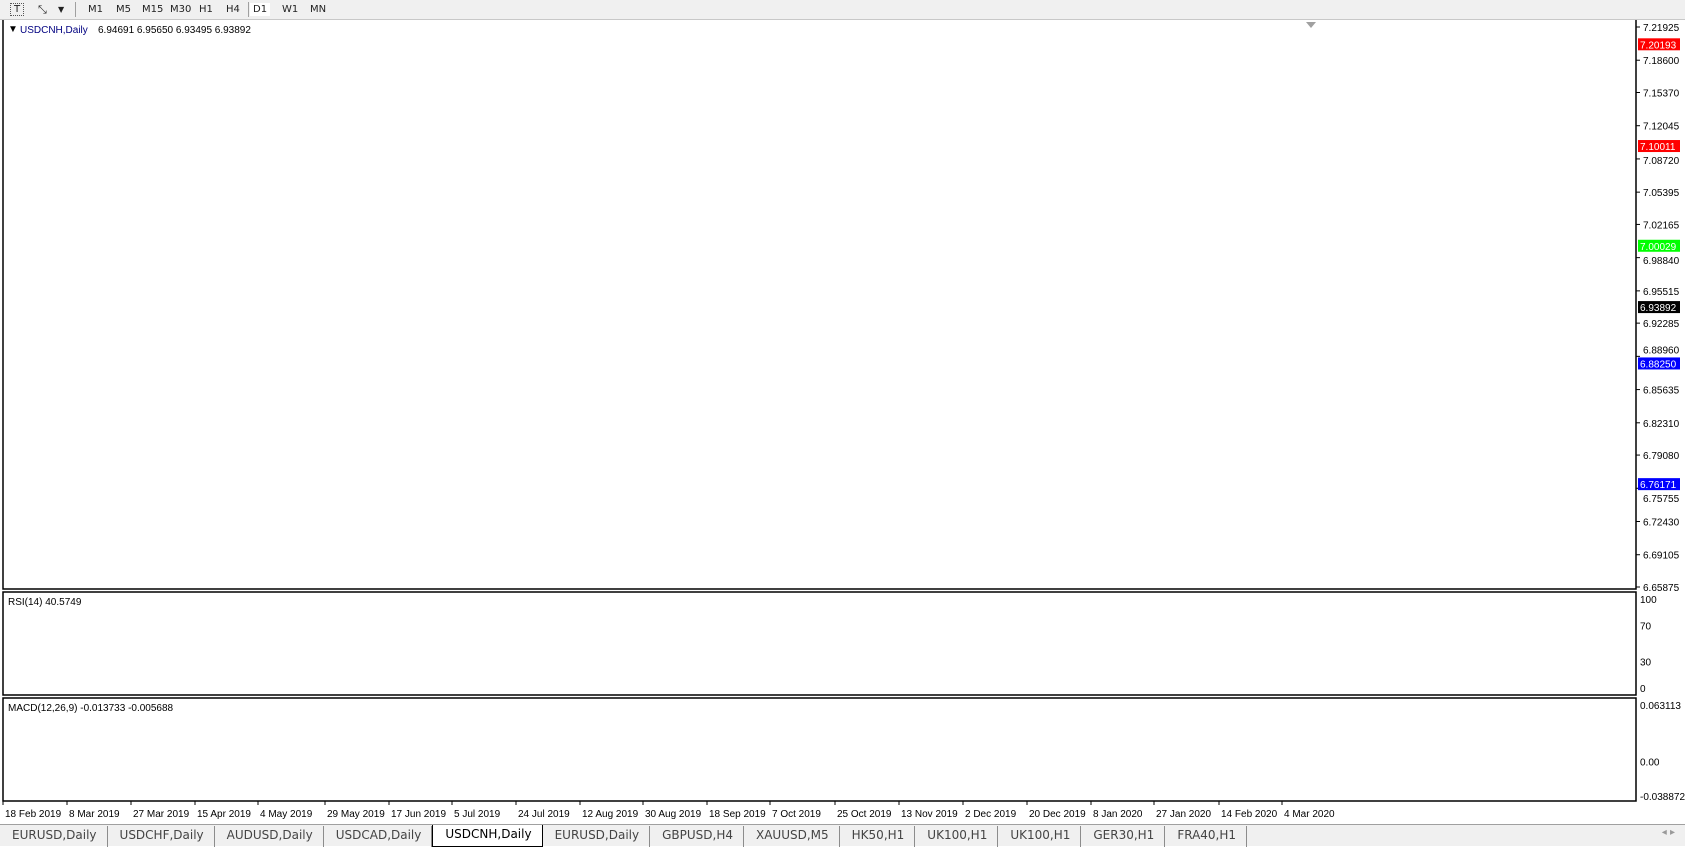  What do you see at coordinates (1661, 350) in the screenshot?
I see `price-tick-label: 6.88960` at bounding box center [1661, 350].